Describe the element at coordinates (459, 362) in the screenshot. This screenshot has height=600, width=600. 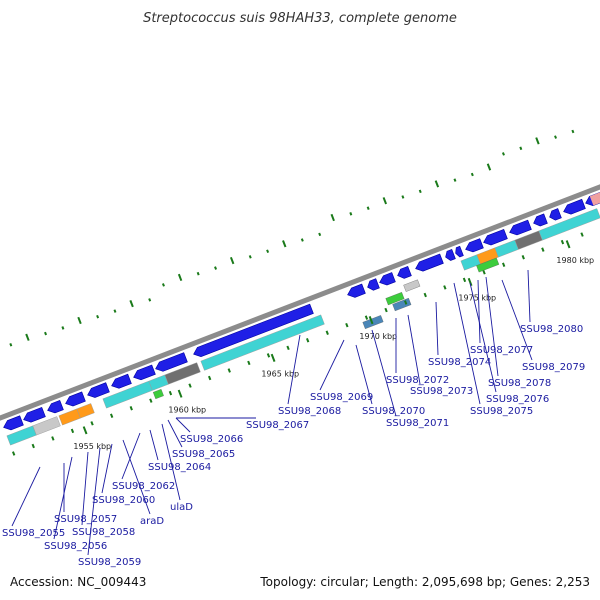
I see `gene-label: SSU98_2074` at that location.